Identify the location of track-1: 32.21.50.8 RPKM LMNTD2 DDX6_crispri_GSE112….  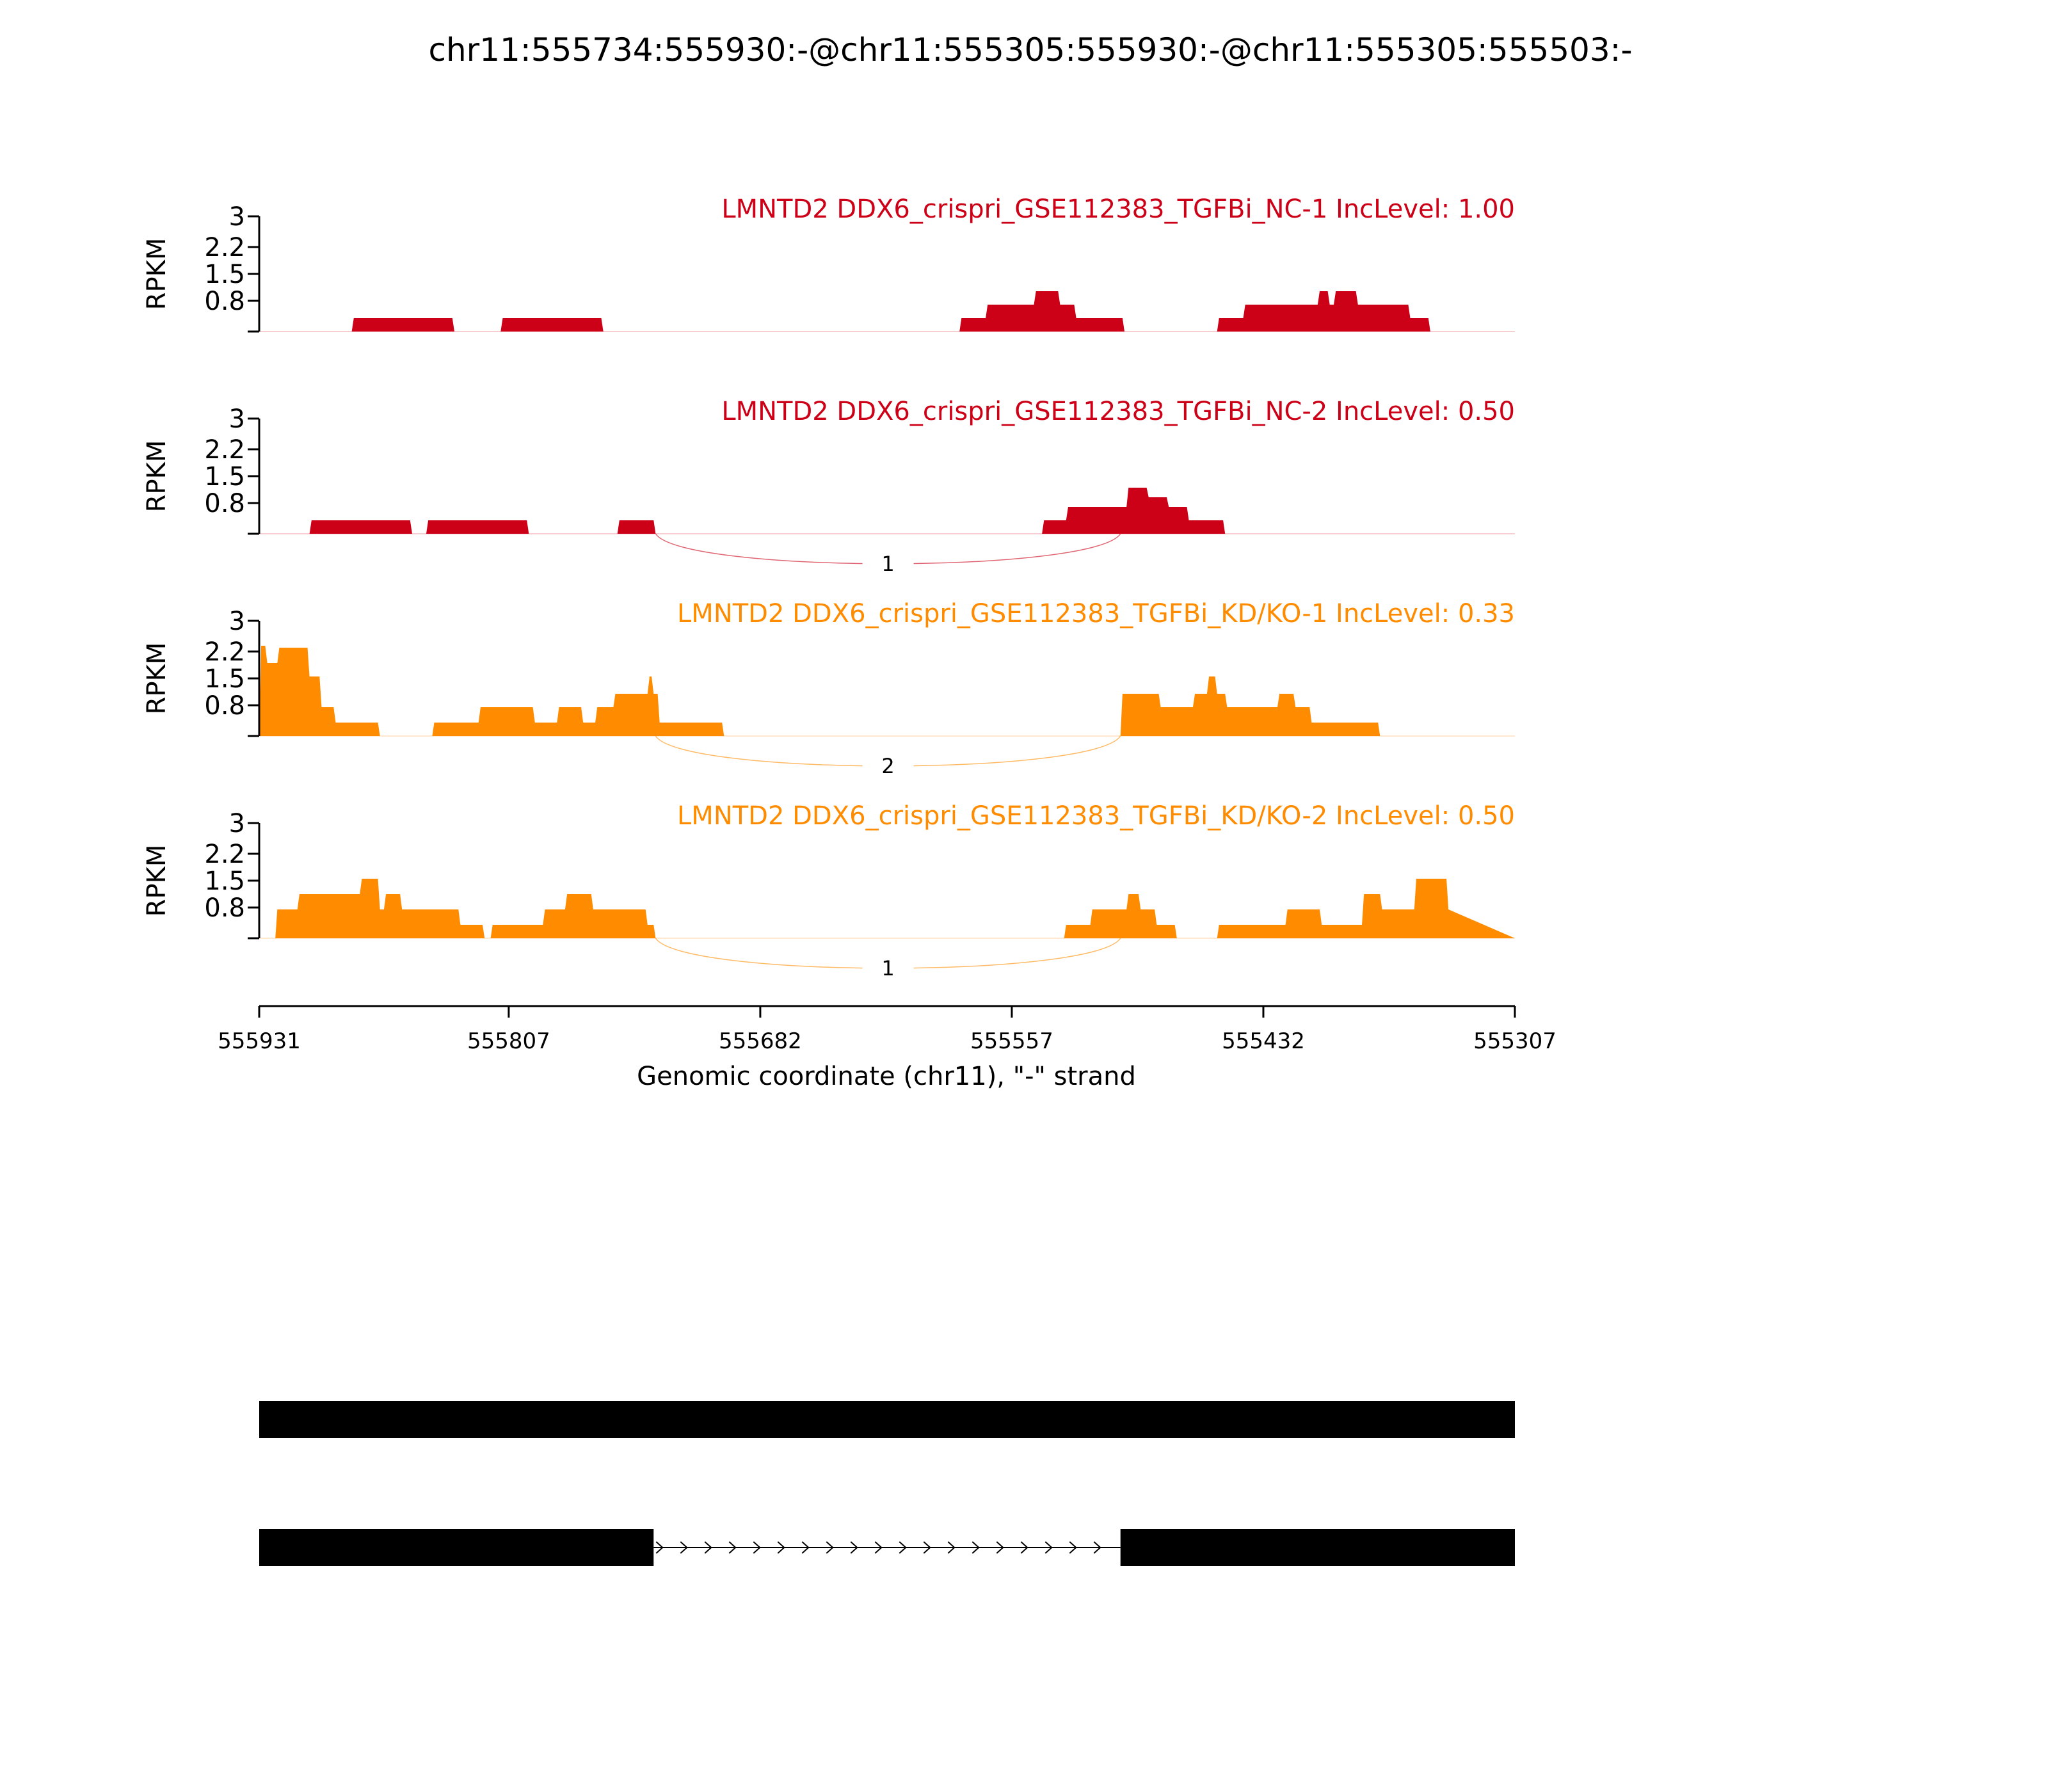
(828, 264).